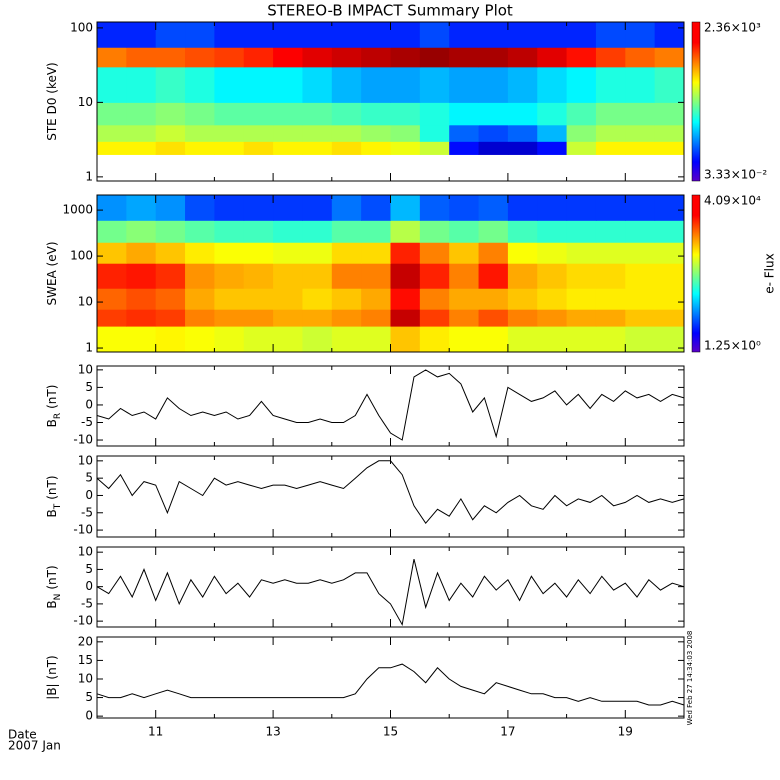  Describe the element at coordinates (690, 678) in the screenshot. I see `timestamp: Wed Feb 27 14:34:03 2008` at that location.